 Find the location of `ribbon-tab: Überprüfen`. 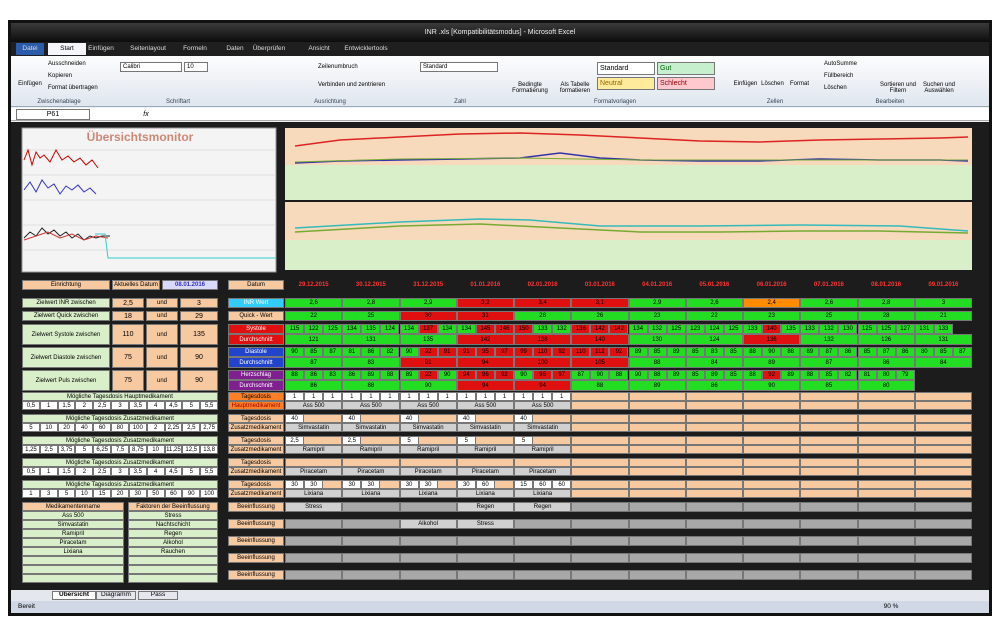

ribbon-tab: Überprüfen is located at coordinates (269, 48).